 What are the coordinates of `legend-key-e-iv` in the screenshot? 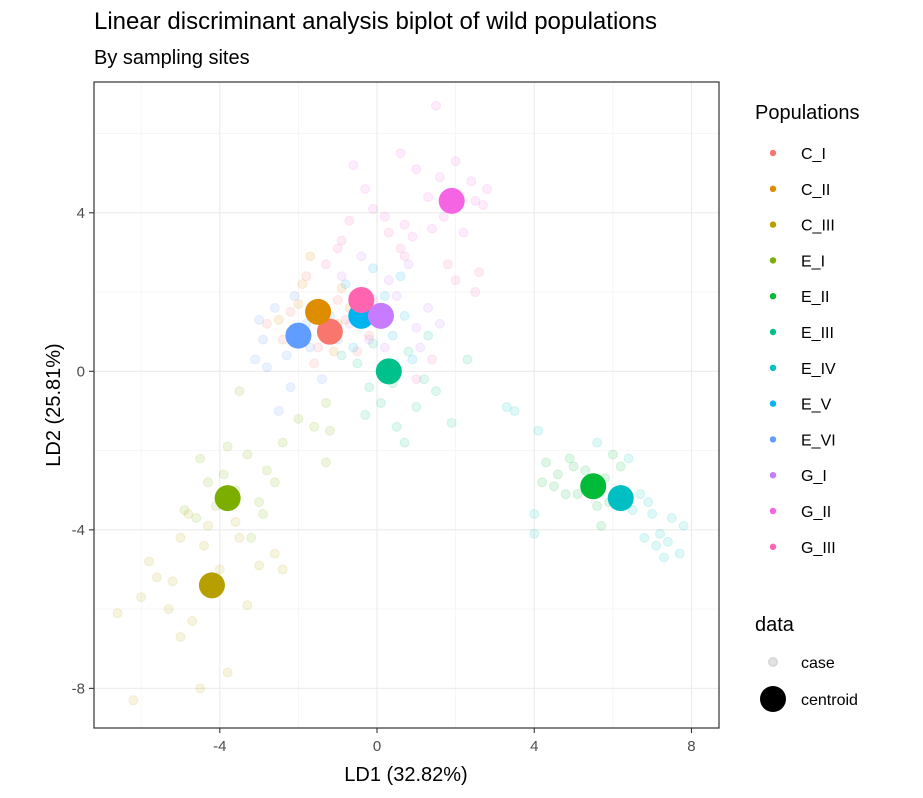 It's located at (773, 367).